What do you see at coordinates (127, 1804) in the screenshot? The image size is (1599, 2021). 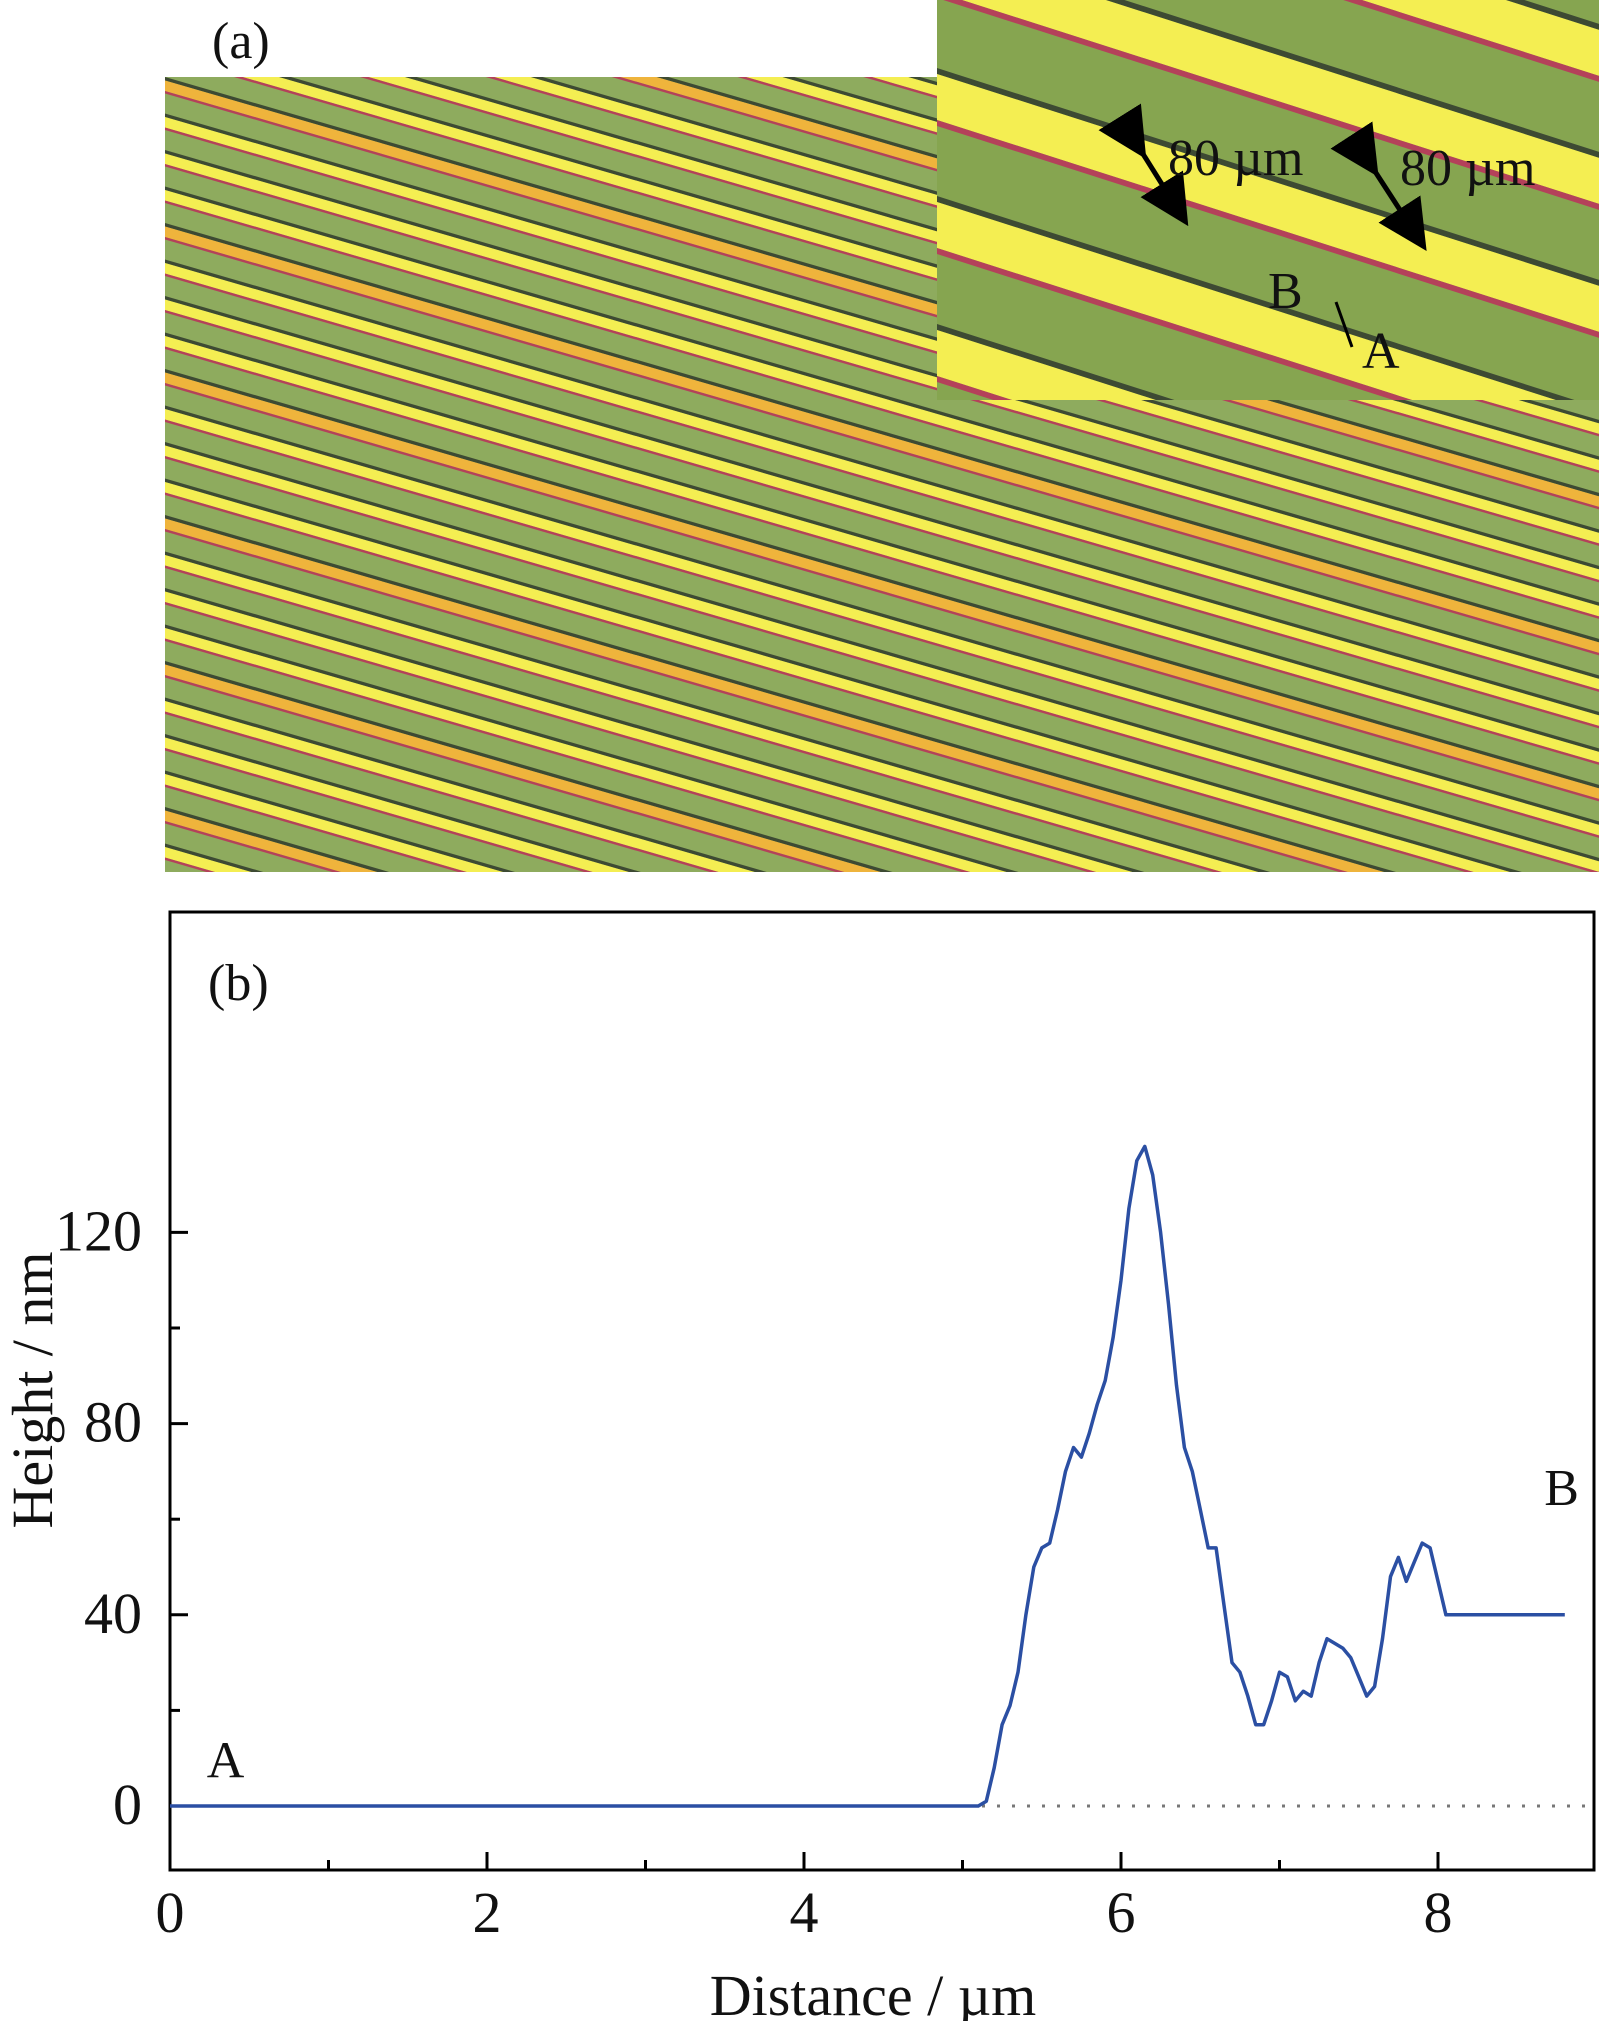 I see `y-tick-label: 0` at bounding box center [127, 1804].